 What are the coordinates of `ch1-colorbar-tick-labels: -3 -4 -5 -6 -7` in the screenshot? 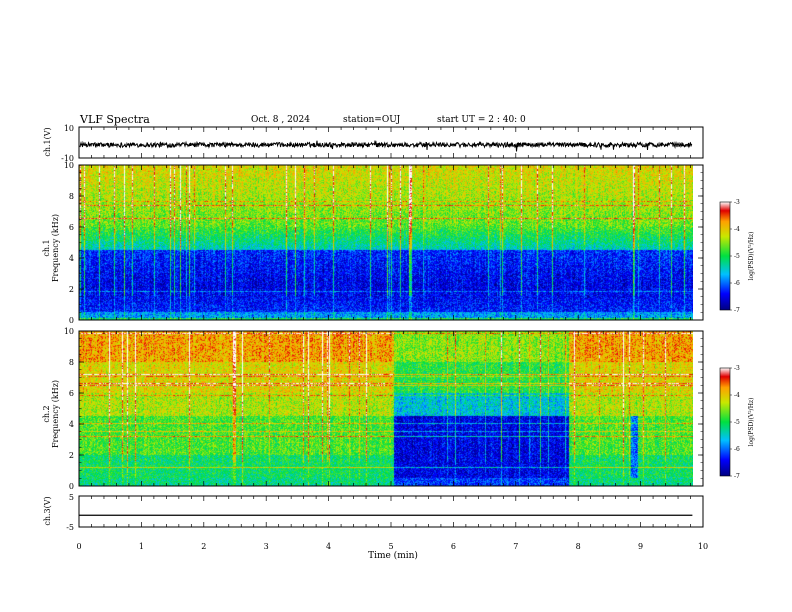 It's located at (735, 256).